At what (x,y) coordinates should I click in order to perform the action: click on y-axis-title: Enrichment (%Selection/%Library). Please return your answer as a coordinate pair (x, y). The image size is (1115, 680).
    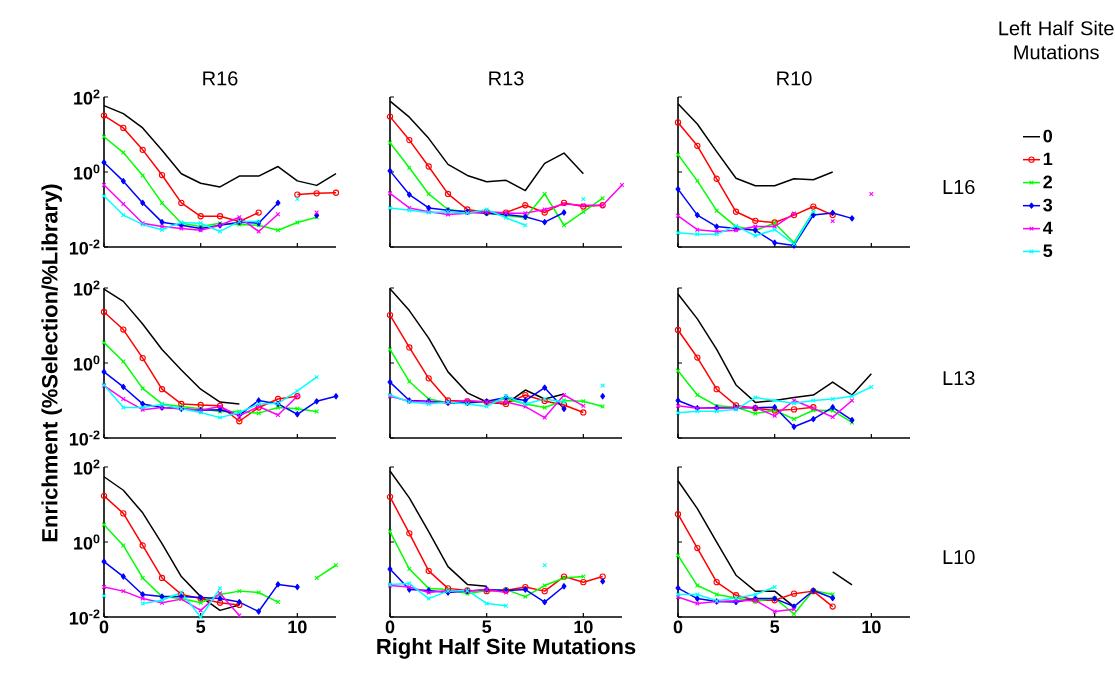
    Looking at the image, I should click on (51, 363).